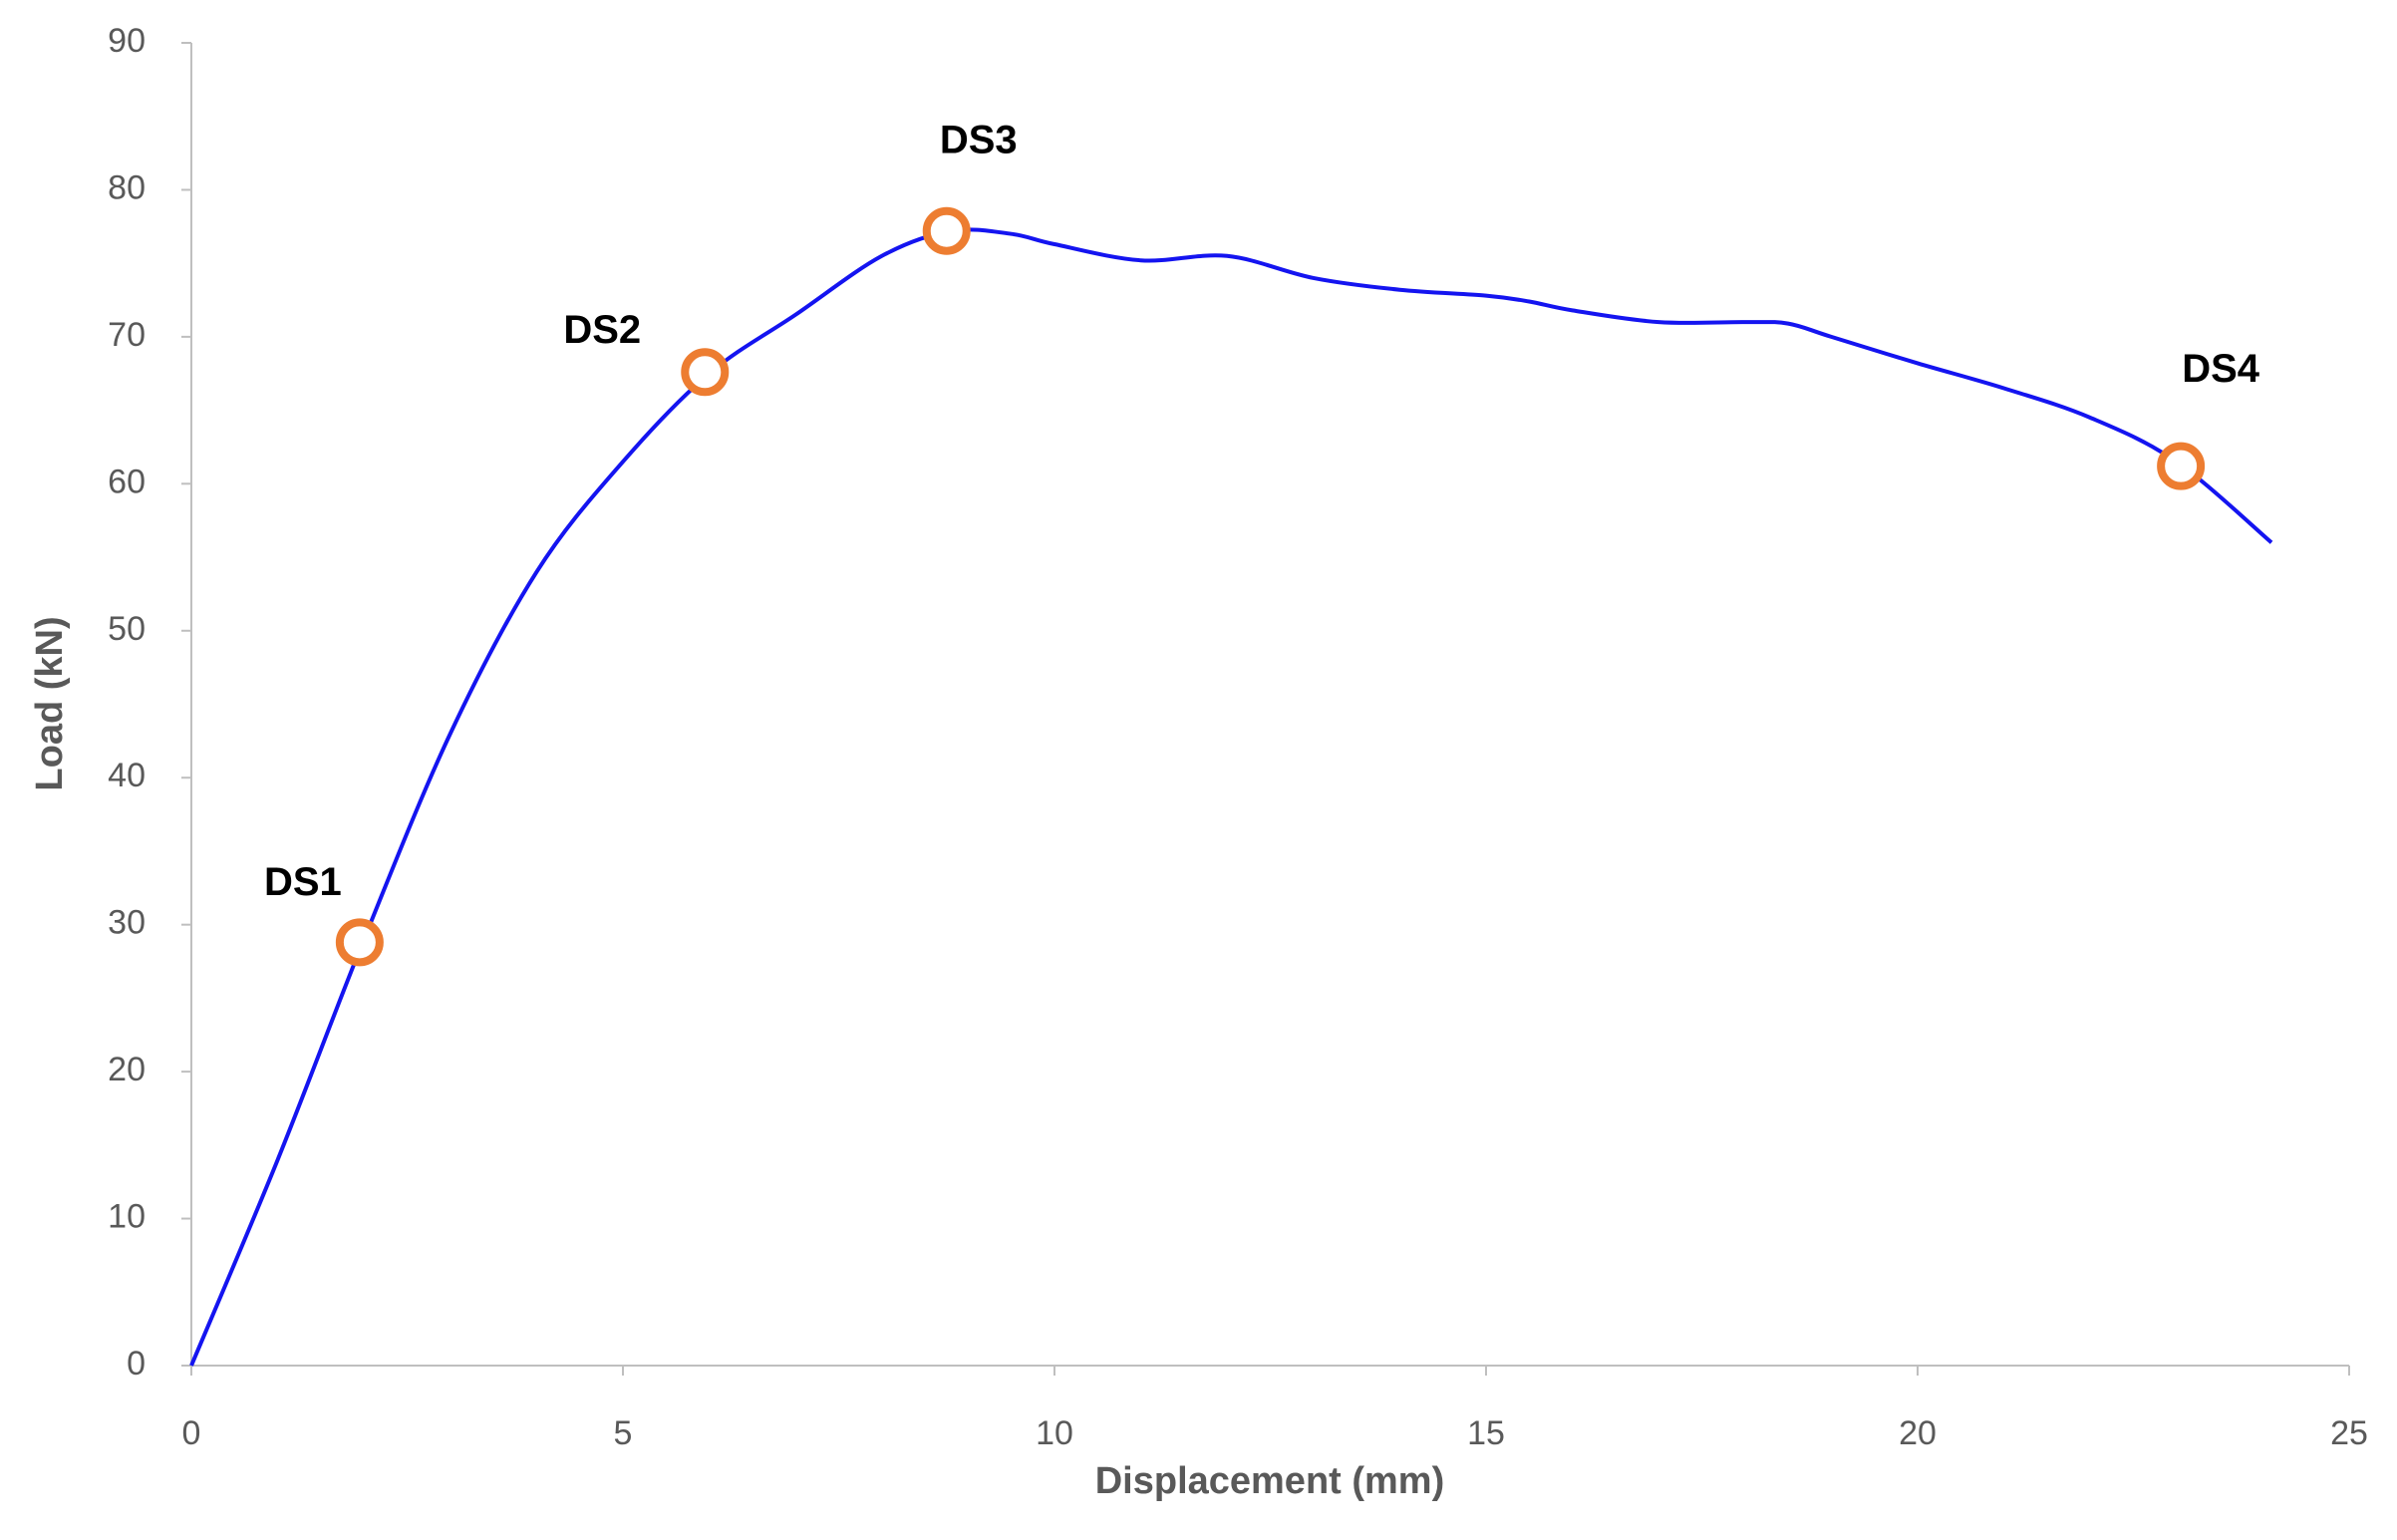 This screenshot has width=2397, height=1540. What do you see at coordinates (979, 139) in the screenshot?
I see `damage-state-label: DS3` at bounding box center [979, 139].